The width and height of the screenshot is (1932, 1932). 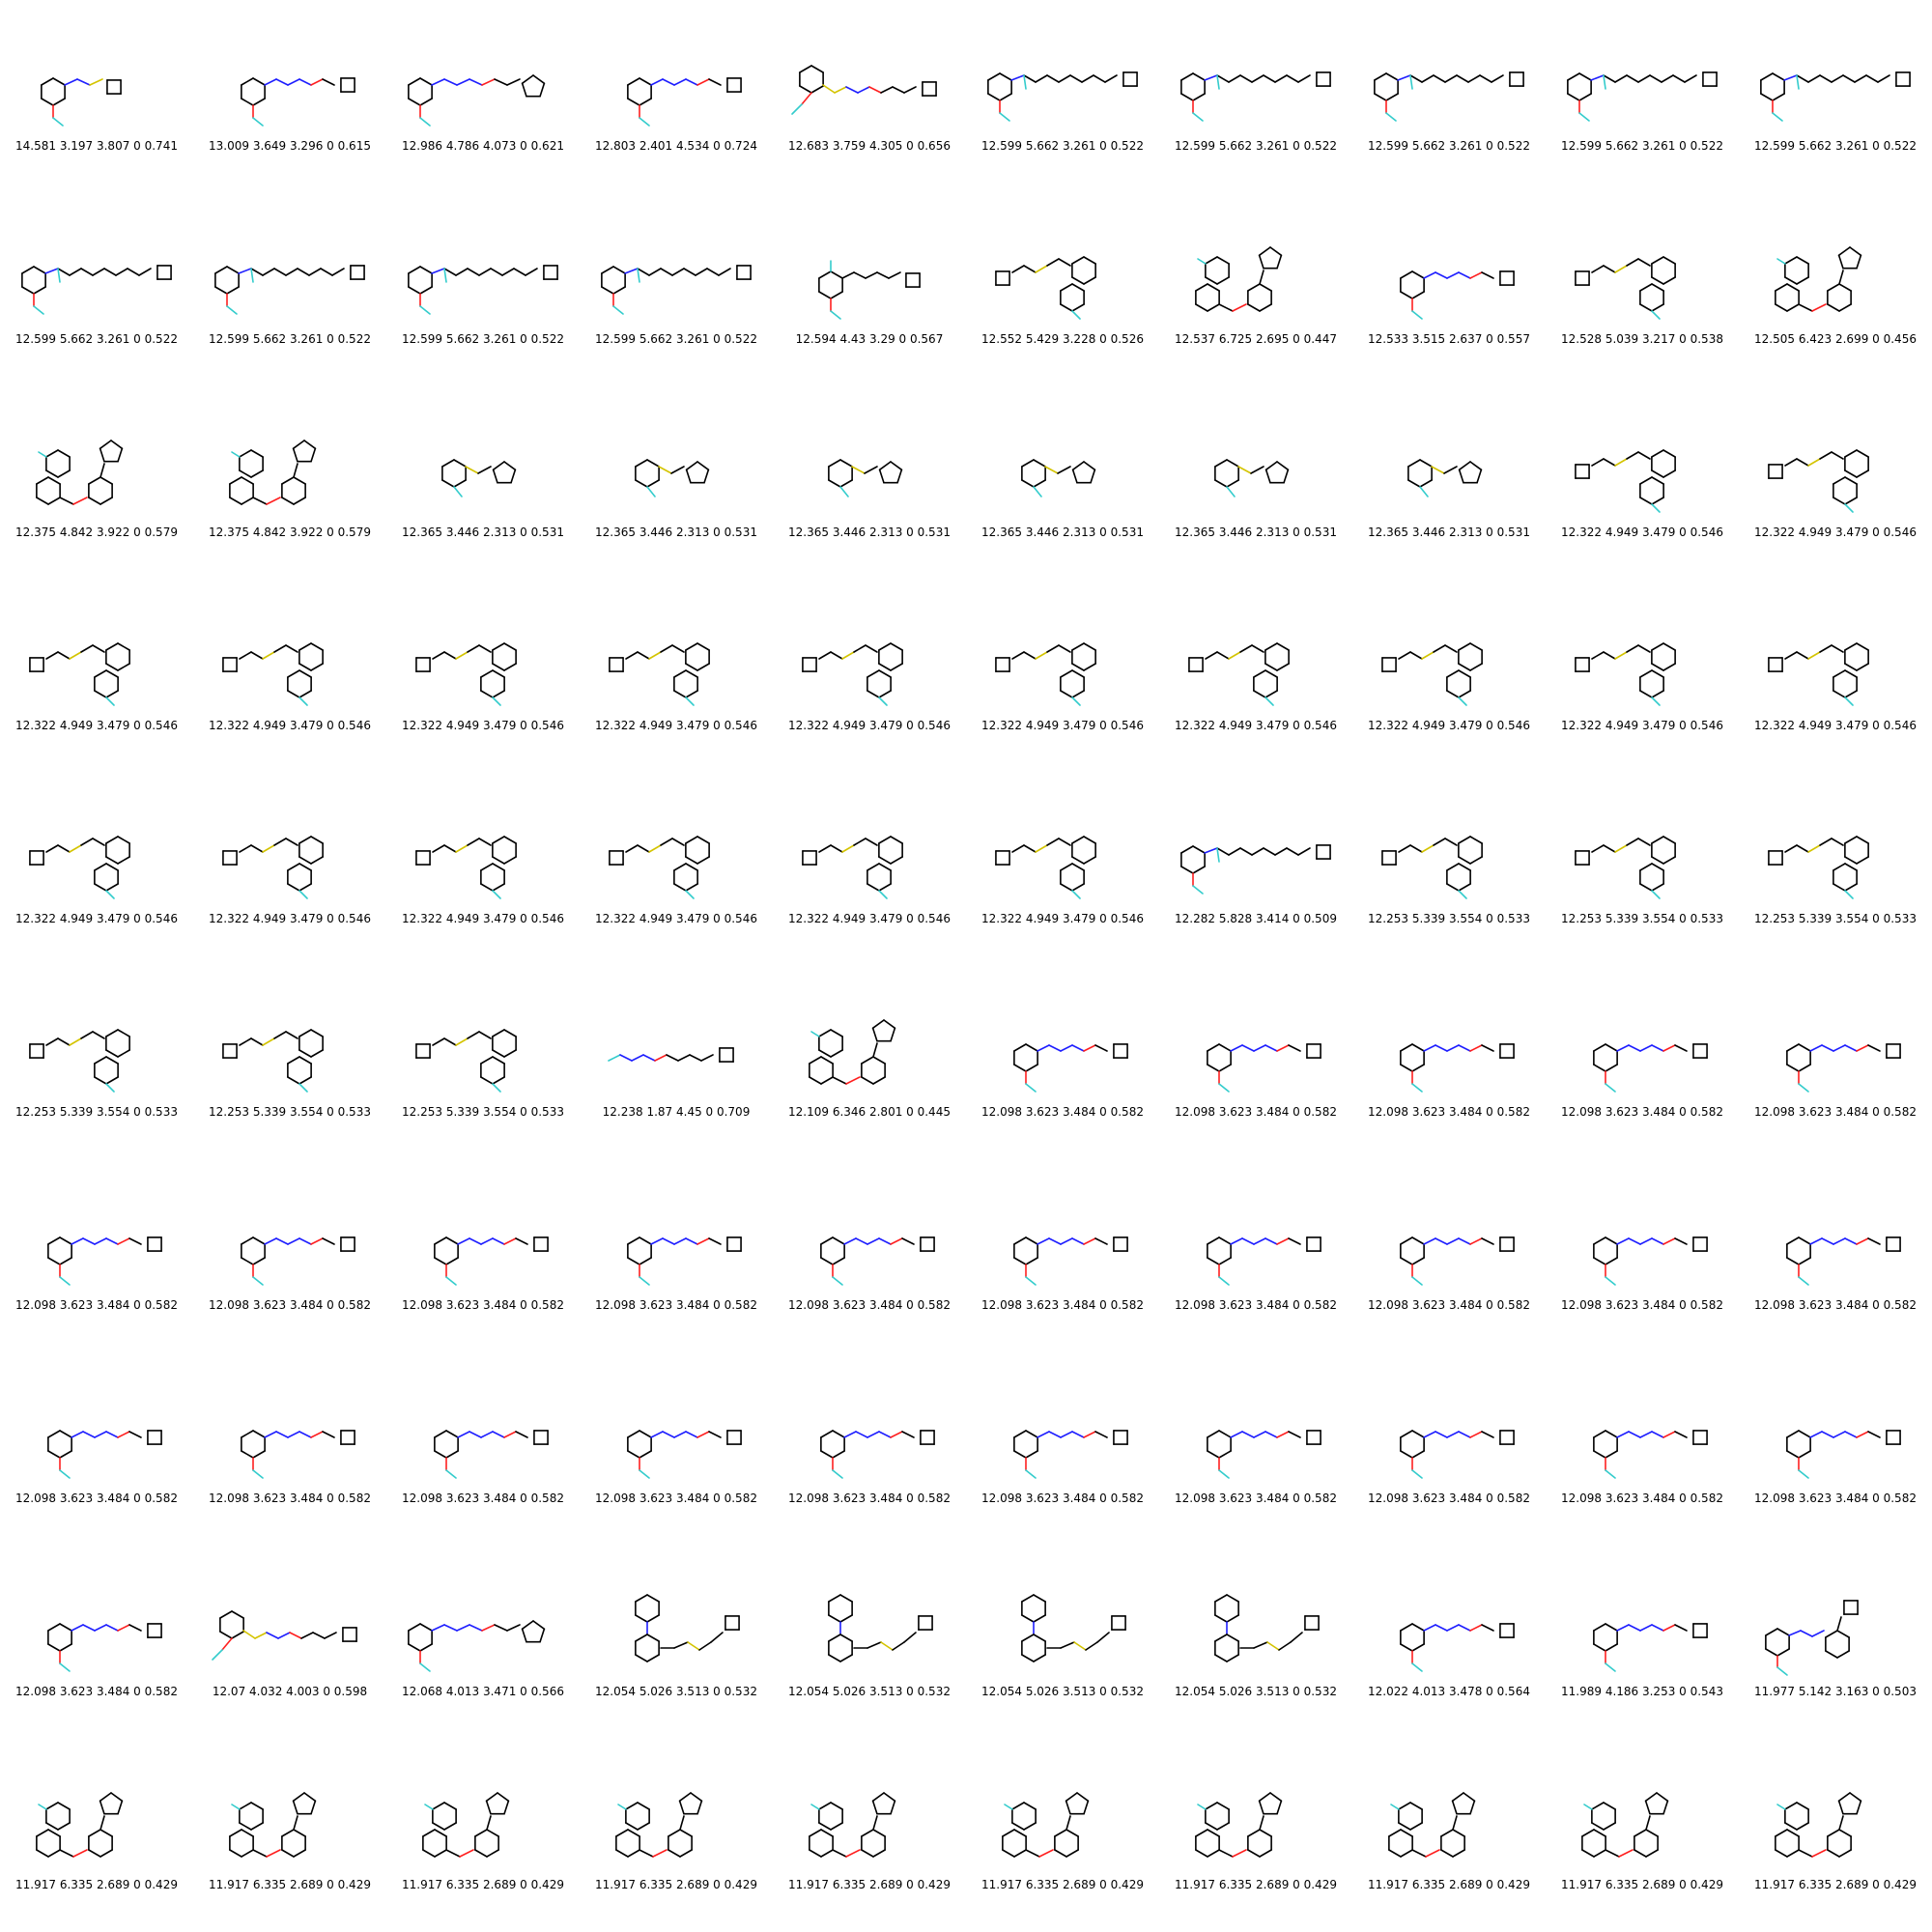 What do you see at coordinates (1256, 532) in the screenshot?
I see `score-label: 12.365 3.446 2.313 0 0.531` at bounding box center [1256, 532].